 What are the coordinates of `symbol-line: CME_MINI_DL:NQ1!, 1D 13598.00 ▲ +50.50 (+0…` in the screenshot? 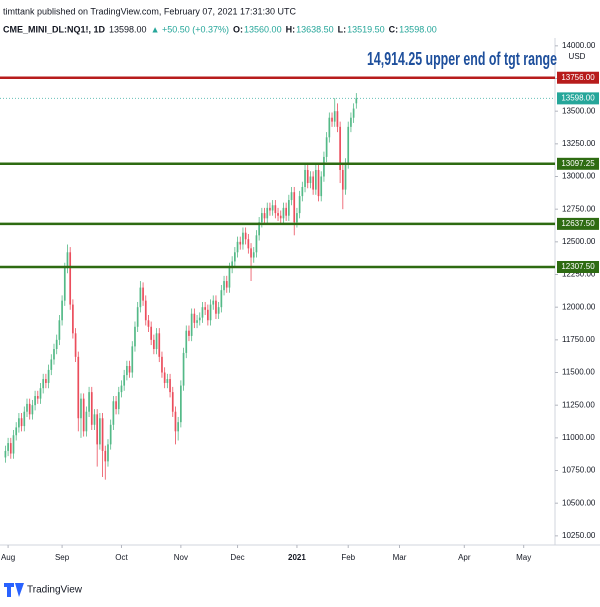 It's located at (220, 29).